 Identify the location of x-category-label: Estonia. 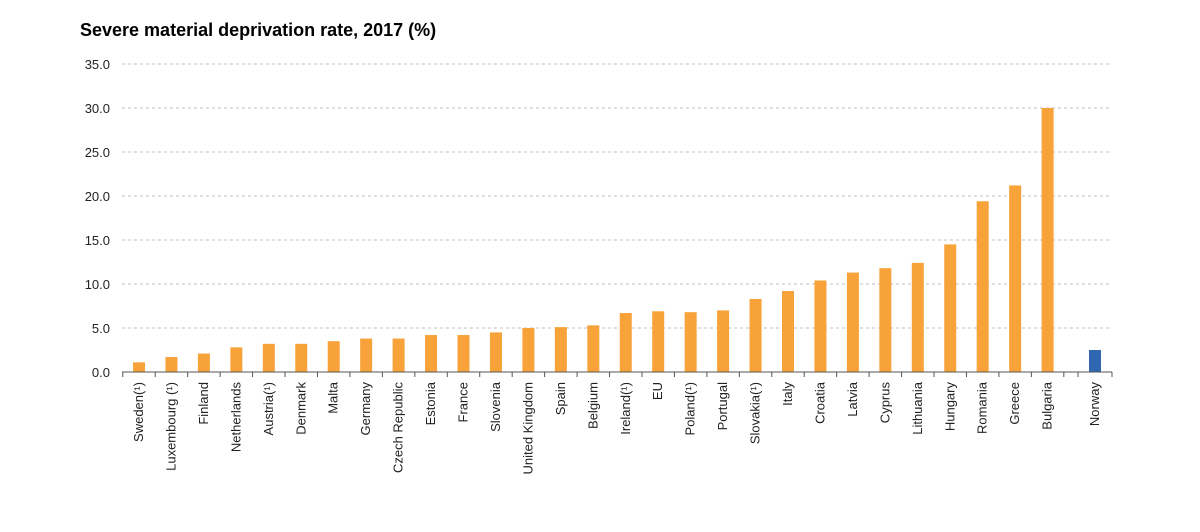
(430, 403).